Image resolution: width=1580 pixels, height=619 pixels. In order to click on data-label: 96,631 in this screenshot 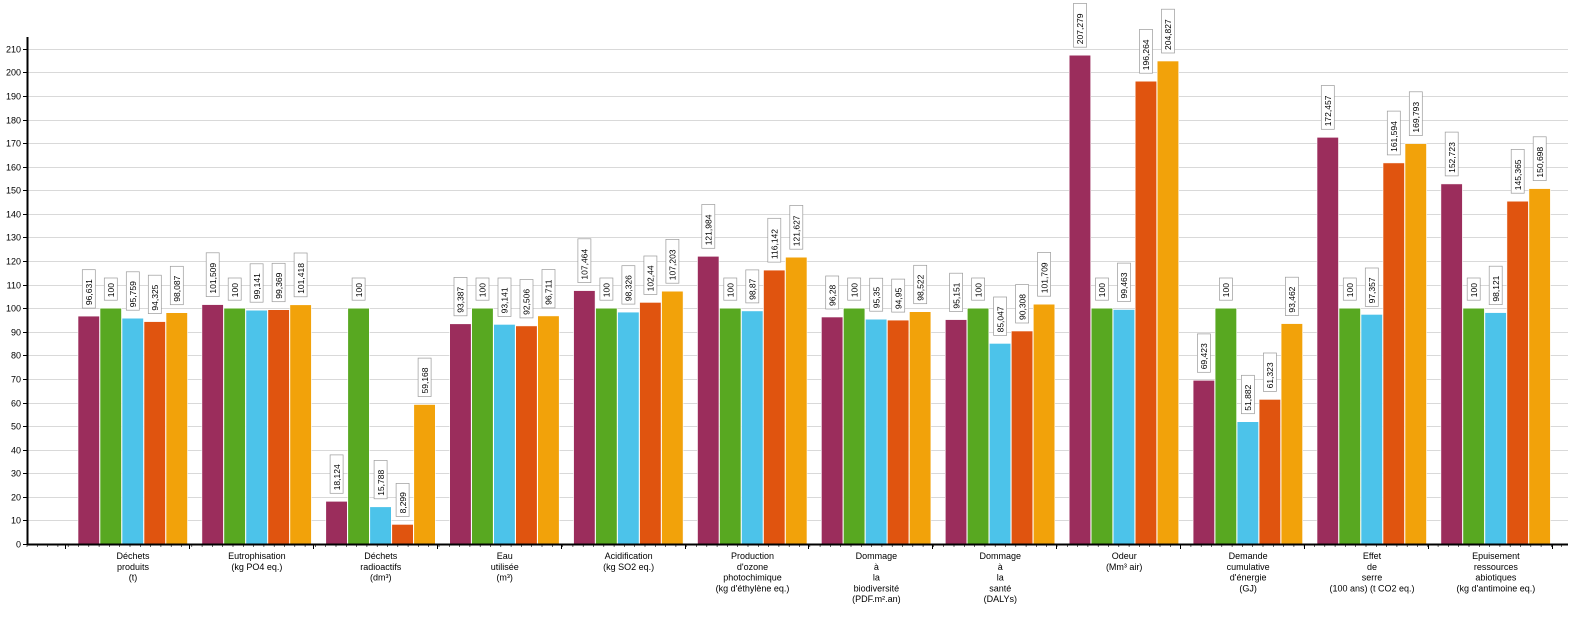, I will do `click(88, 289)`.